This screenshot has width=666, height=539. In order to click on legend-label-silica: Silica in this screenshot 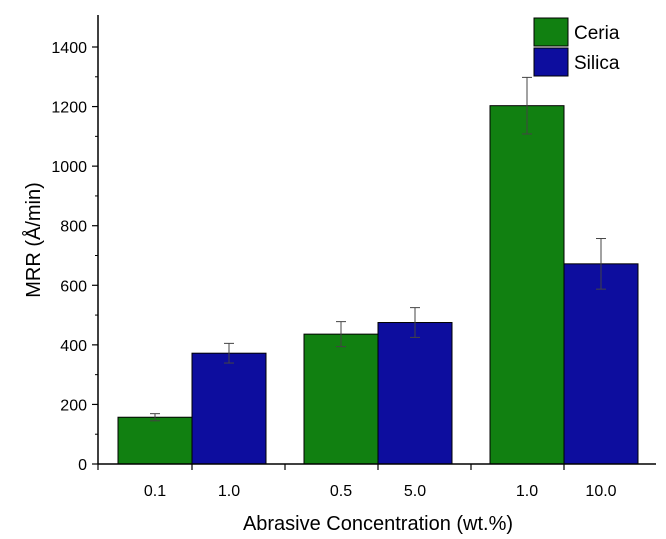, I will do `click(597, 63)`.